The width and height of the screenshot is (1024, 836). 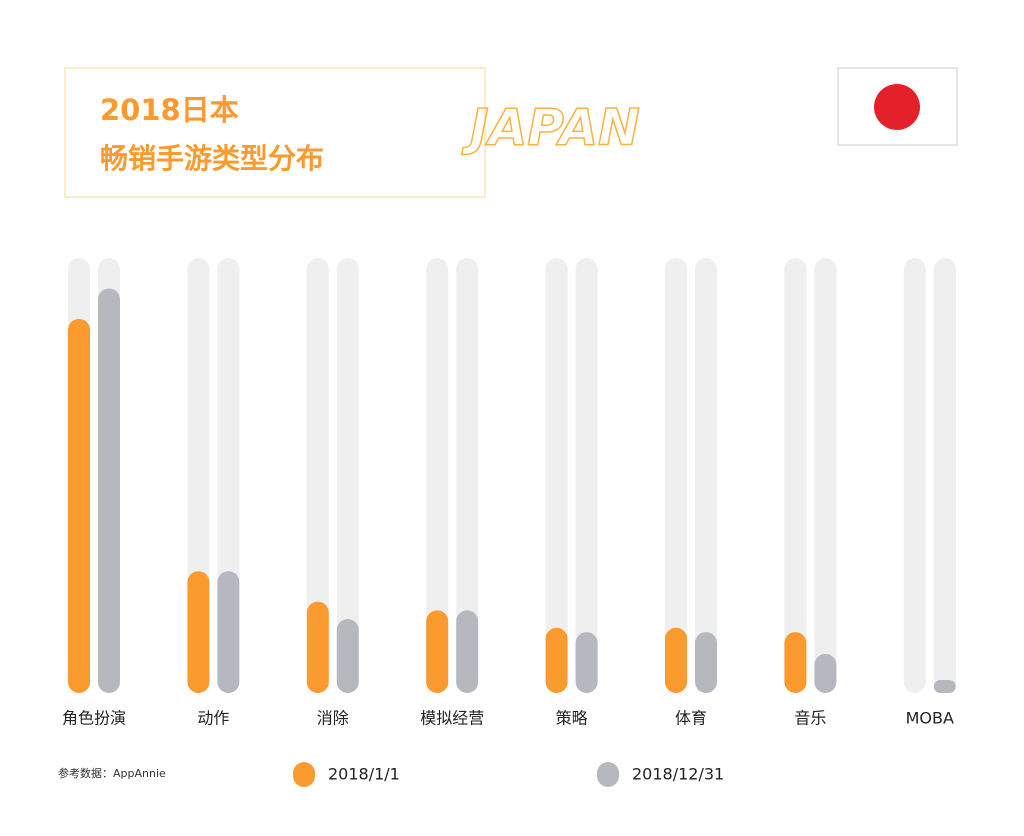 I want to click on annotation: JAPAN, so click(x=550, y=128).